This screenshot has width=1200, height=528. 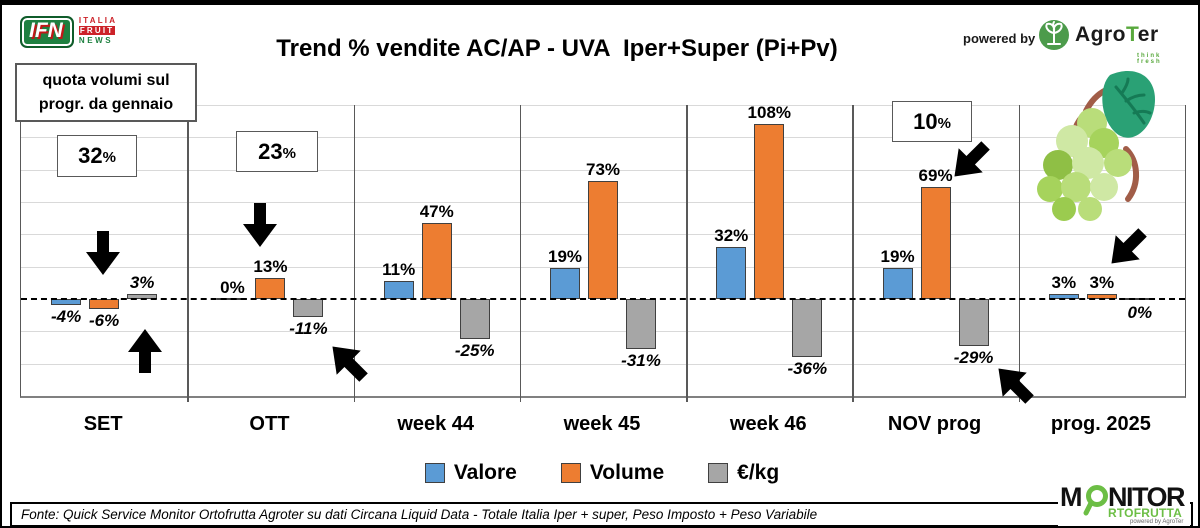 I want to click on agroter-tagline: think fresh, so click(x=1149, y=59).